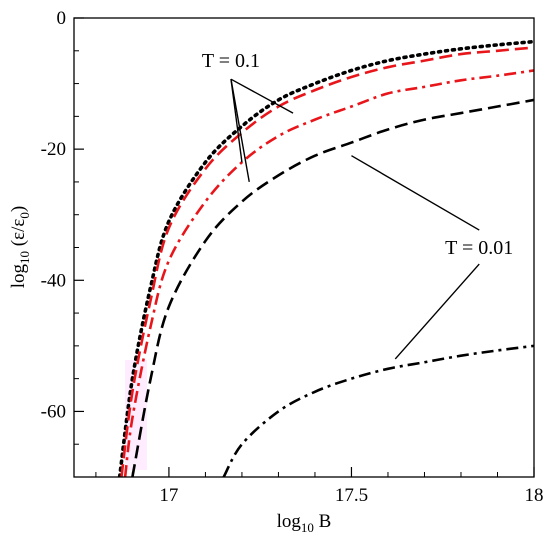 This screenshot has height=538, width=550. What do you see at coordinates (534, 495) in the screenshot?
I see `x-tick-label: 18` at bounding box center [534, 495].